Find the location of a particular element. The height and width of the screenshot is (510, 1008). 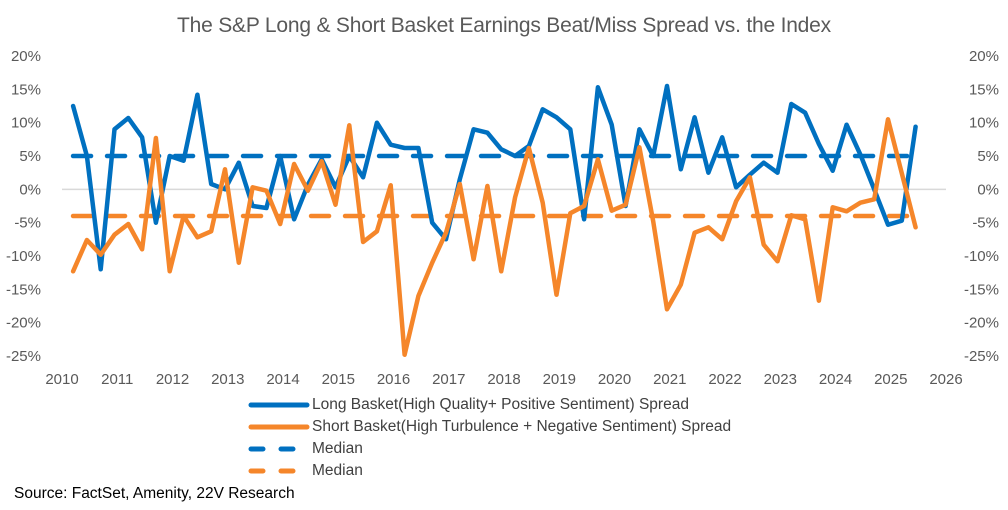

y-tick-label-right: 15% is located at coordinates (984, 89).